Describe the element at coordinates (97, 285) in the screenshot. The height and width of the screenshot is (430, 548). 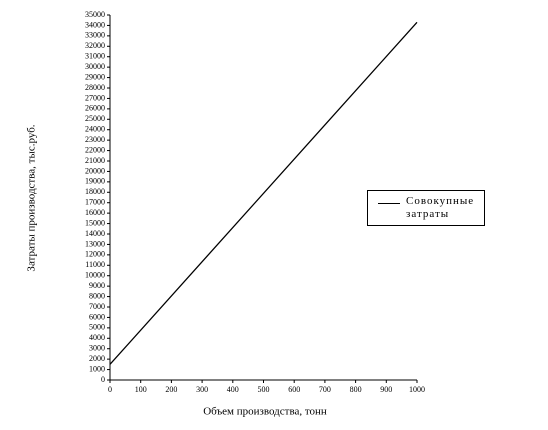
I see `y-tick-label: 9000` at that location.